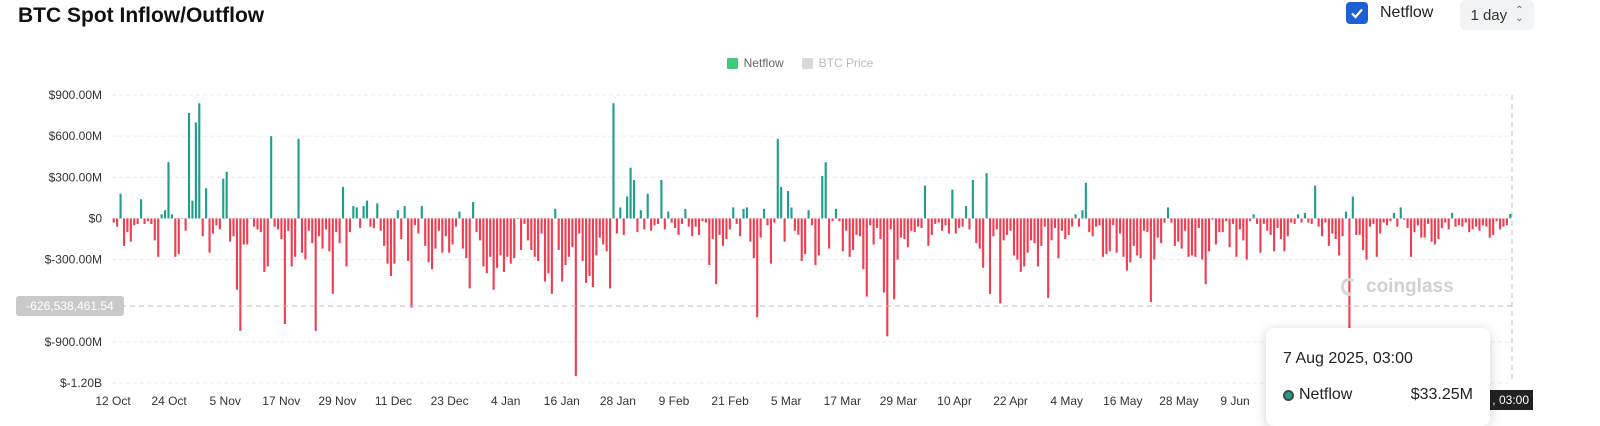 The image size is (1600, 426). What do you see at coordinates (1357, 13) in the screenshot?
I see `netflow-checkbox` at bounding box center [1357, 13].